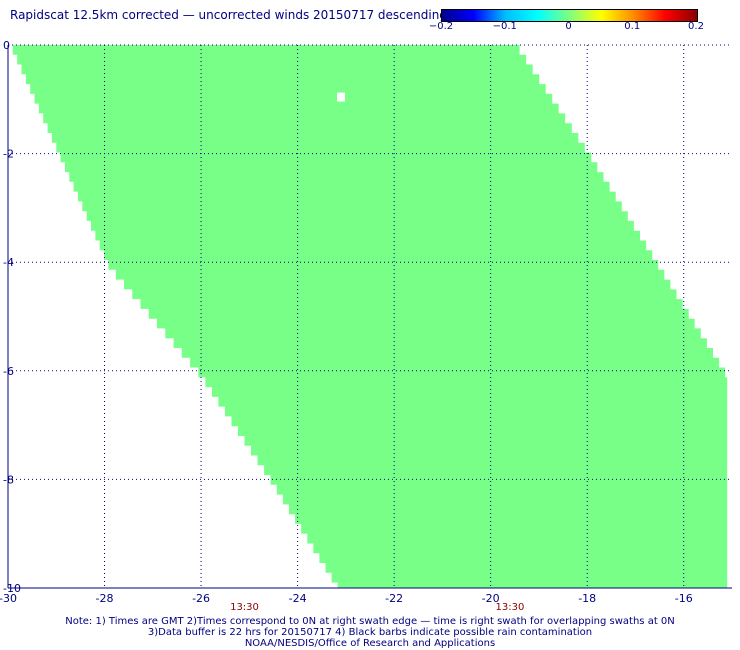  I want to click on lon-tick-label: -18, so click(587, 598).